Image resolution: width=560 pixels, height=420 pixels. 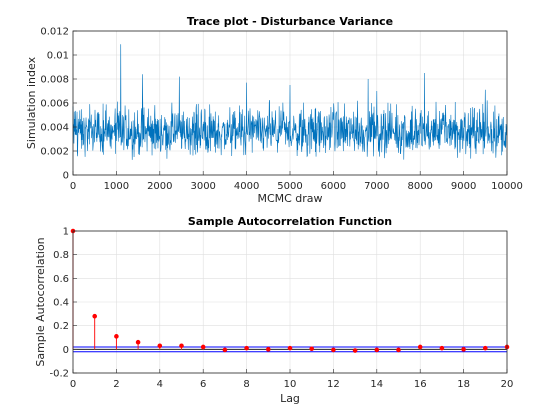 I want to click on x-tick-label: 3000, so click(x=202, y=186).